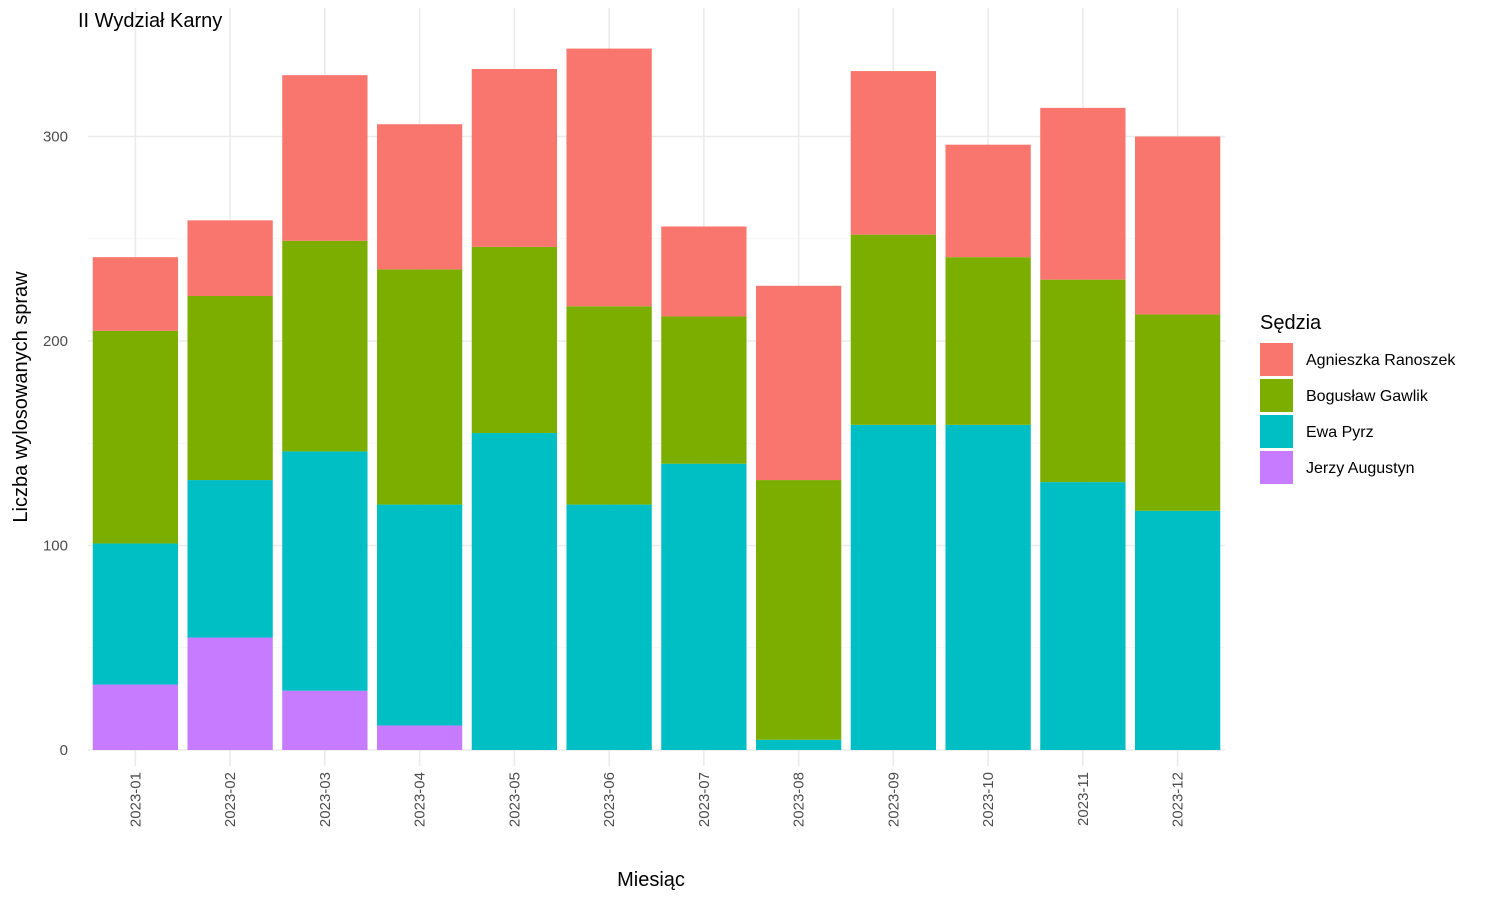  I want to click on x-axis-title: Miesiąc, so click(651, 880).